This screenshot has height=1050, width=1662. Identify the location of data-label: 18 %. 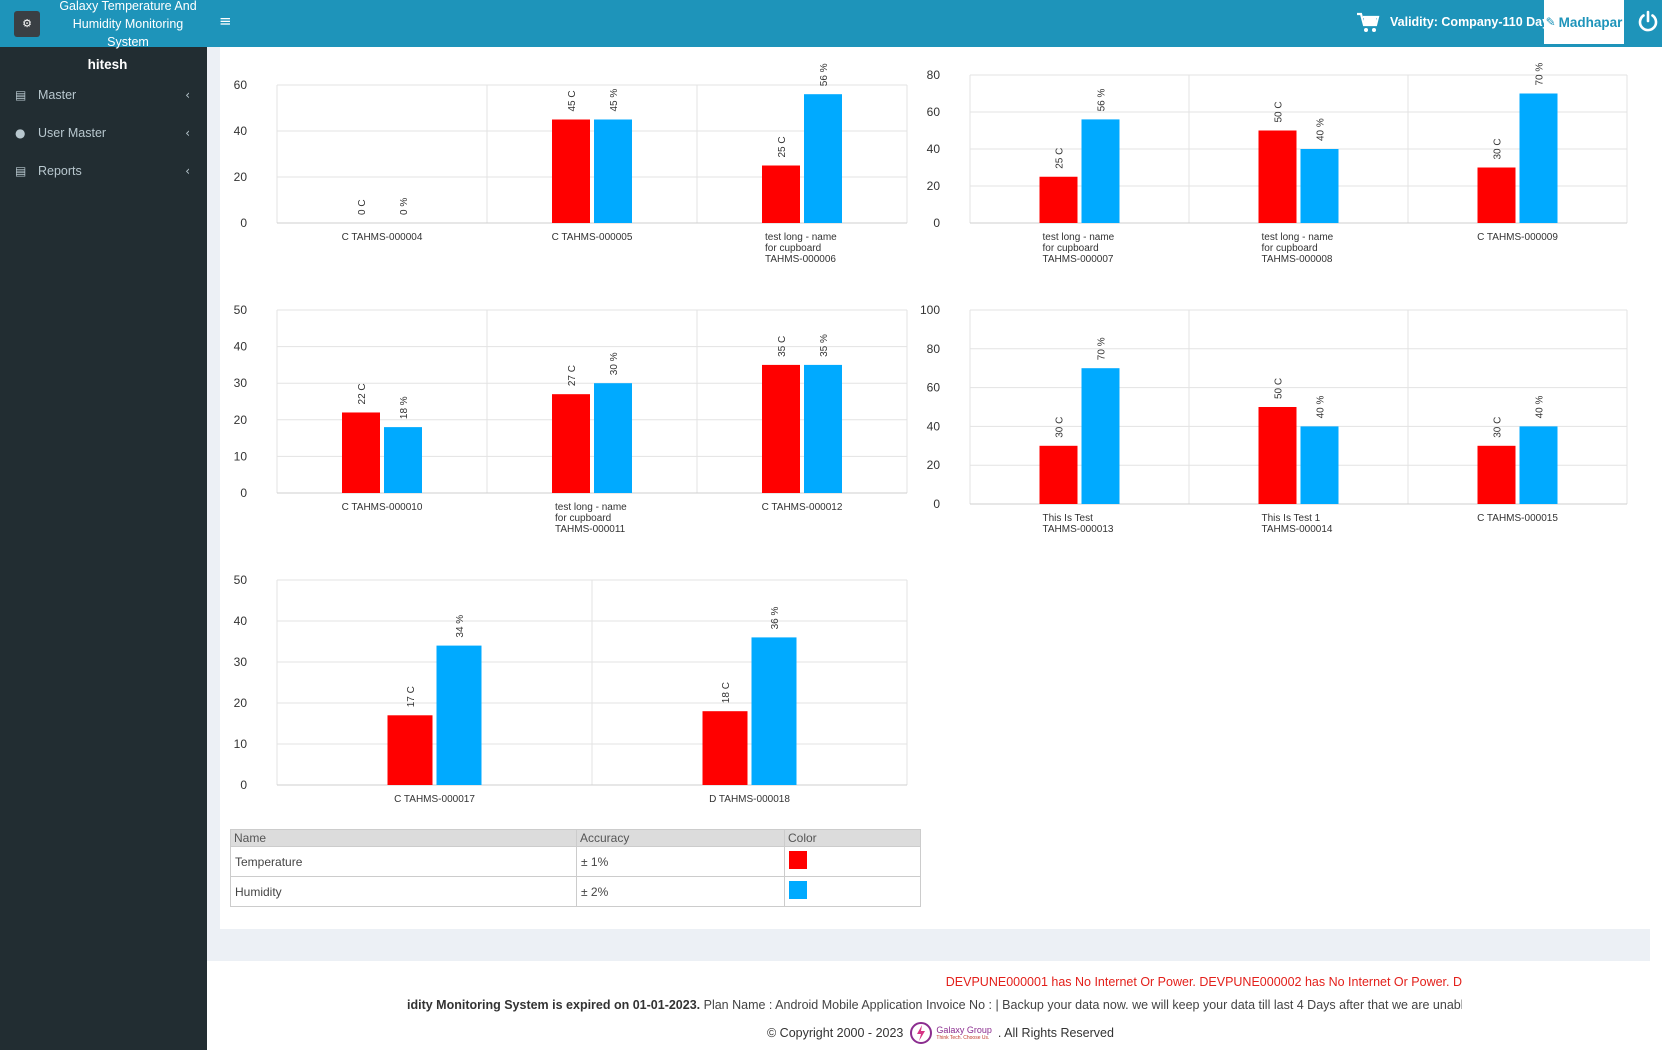
(404, 407).